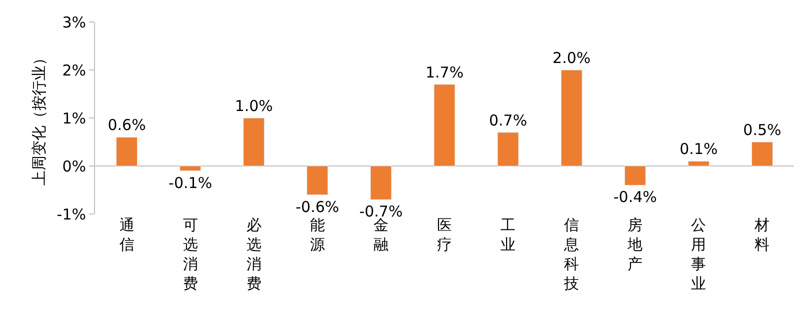  What do you see at coordinates (444, 72) in the screenshot?
I see `data-label: 1.7%` at bounding box center [444, 72].